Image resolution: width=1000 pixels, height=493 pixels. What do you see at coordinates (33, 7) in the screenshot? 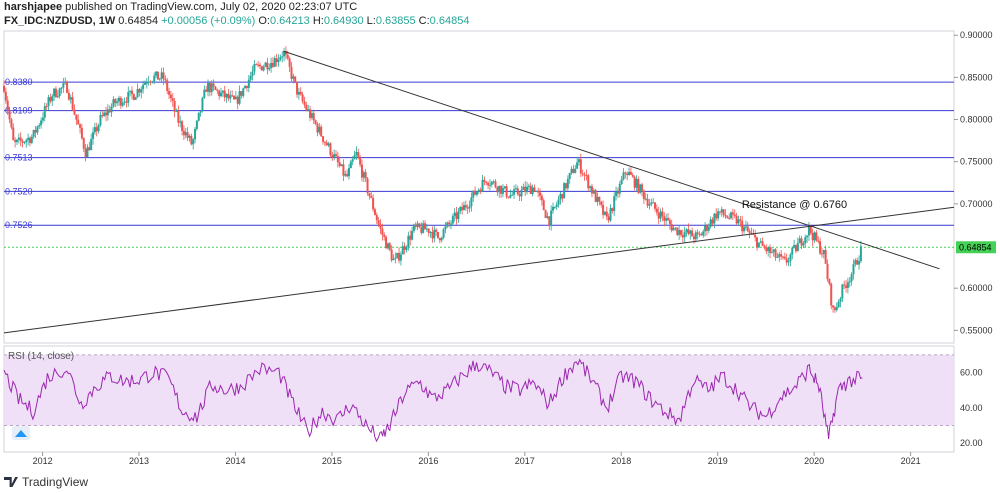
I see `publisher-name: harshjapee` at bounding box center [33, 7].